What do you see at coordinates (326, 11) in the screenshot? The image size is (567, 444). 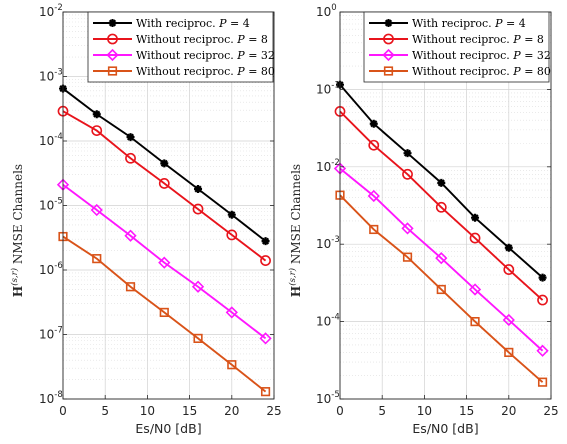 I see `y-tick-label: 10⁰` at bounding box center [326, 11].